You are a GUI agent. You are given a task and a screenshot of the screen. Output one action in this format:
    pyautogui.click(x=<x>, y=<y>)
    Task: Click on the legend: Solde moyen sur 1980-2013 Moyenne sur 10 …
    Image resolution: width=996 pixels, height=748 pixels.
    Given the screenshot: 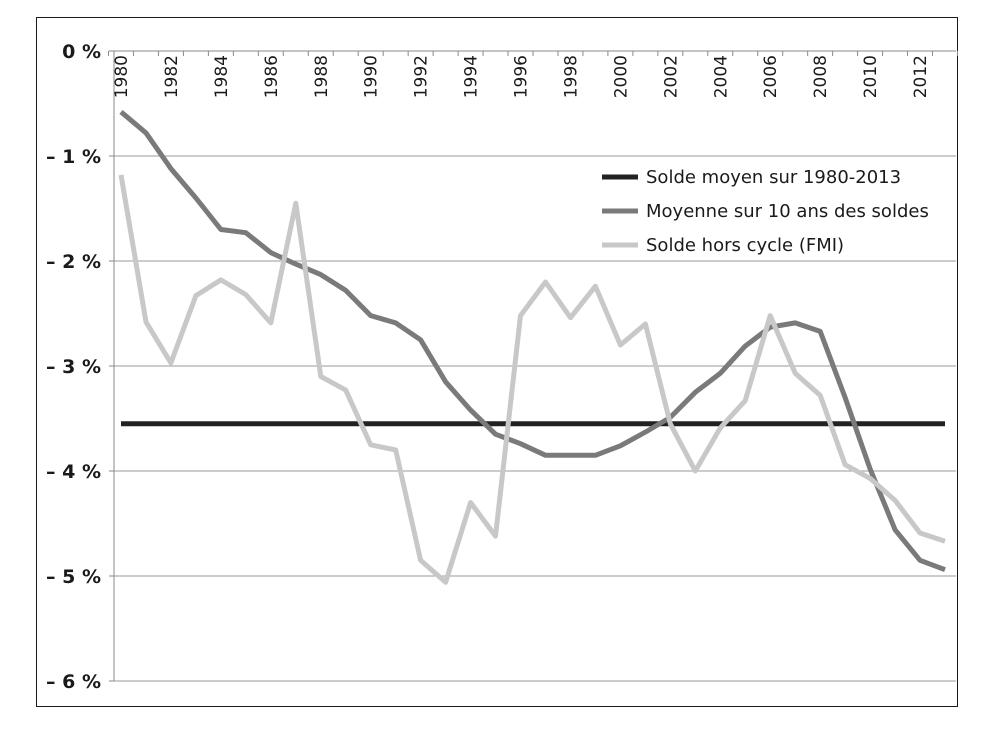 What is the action you would take?
    pyautogui.click(x=765, y=211)
    